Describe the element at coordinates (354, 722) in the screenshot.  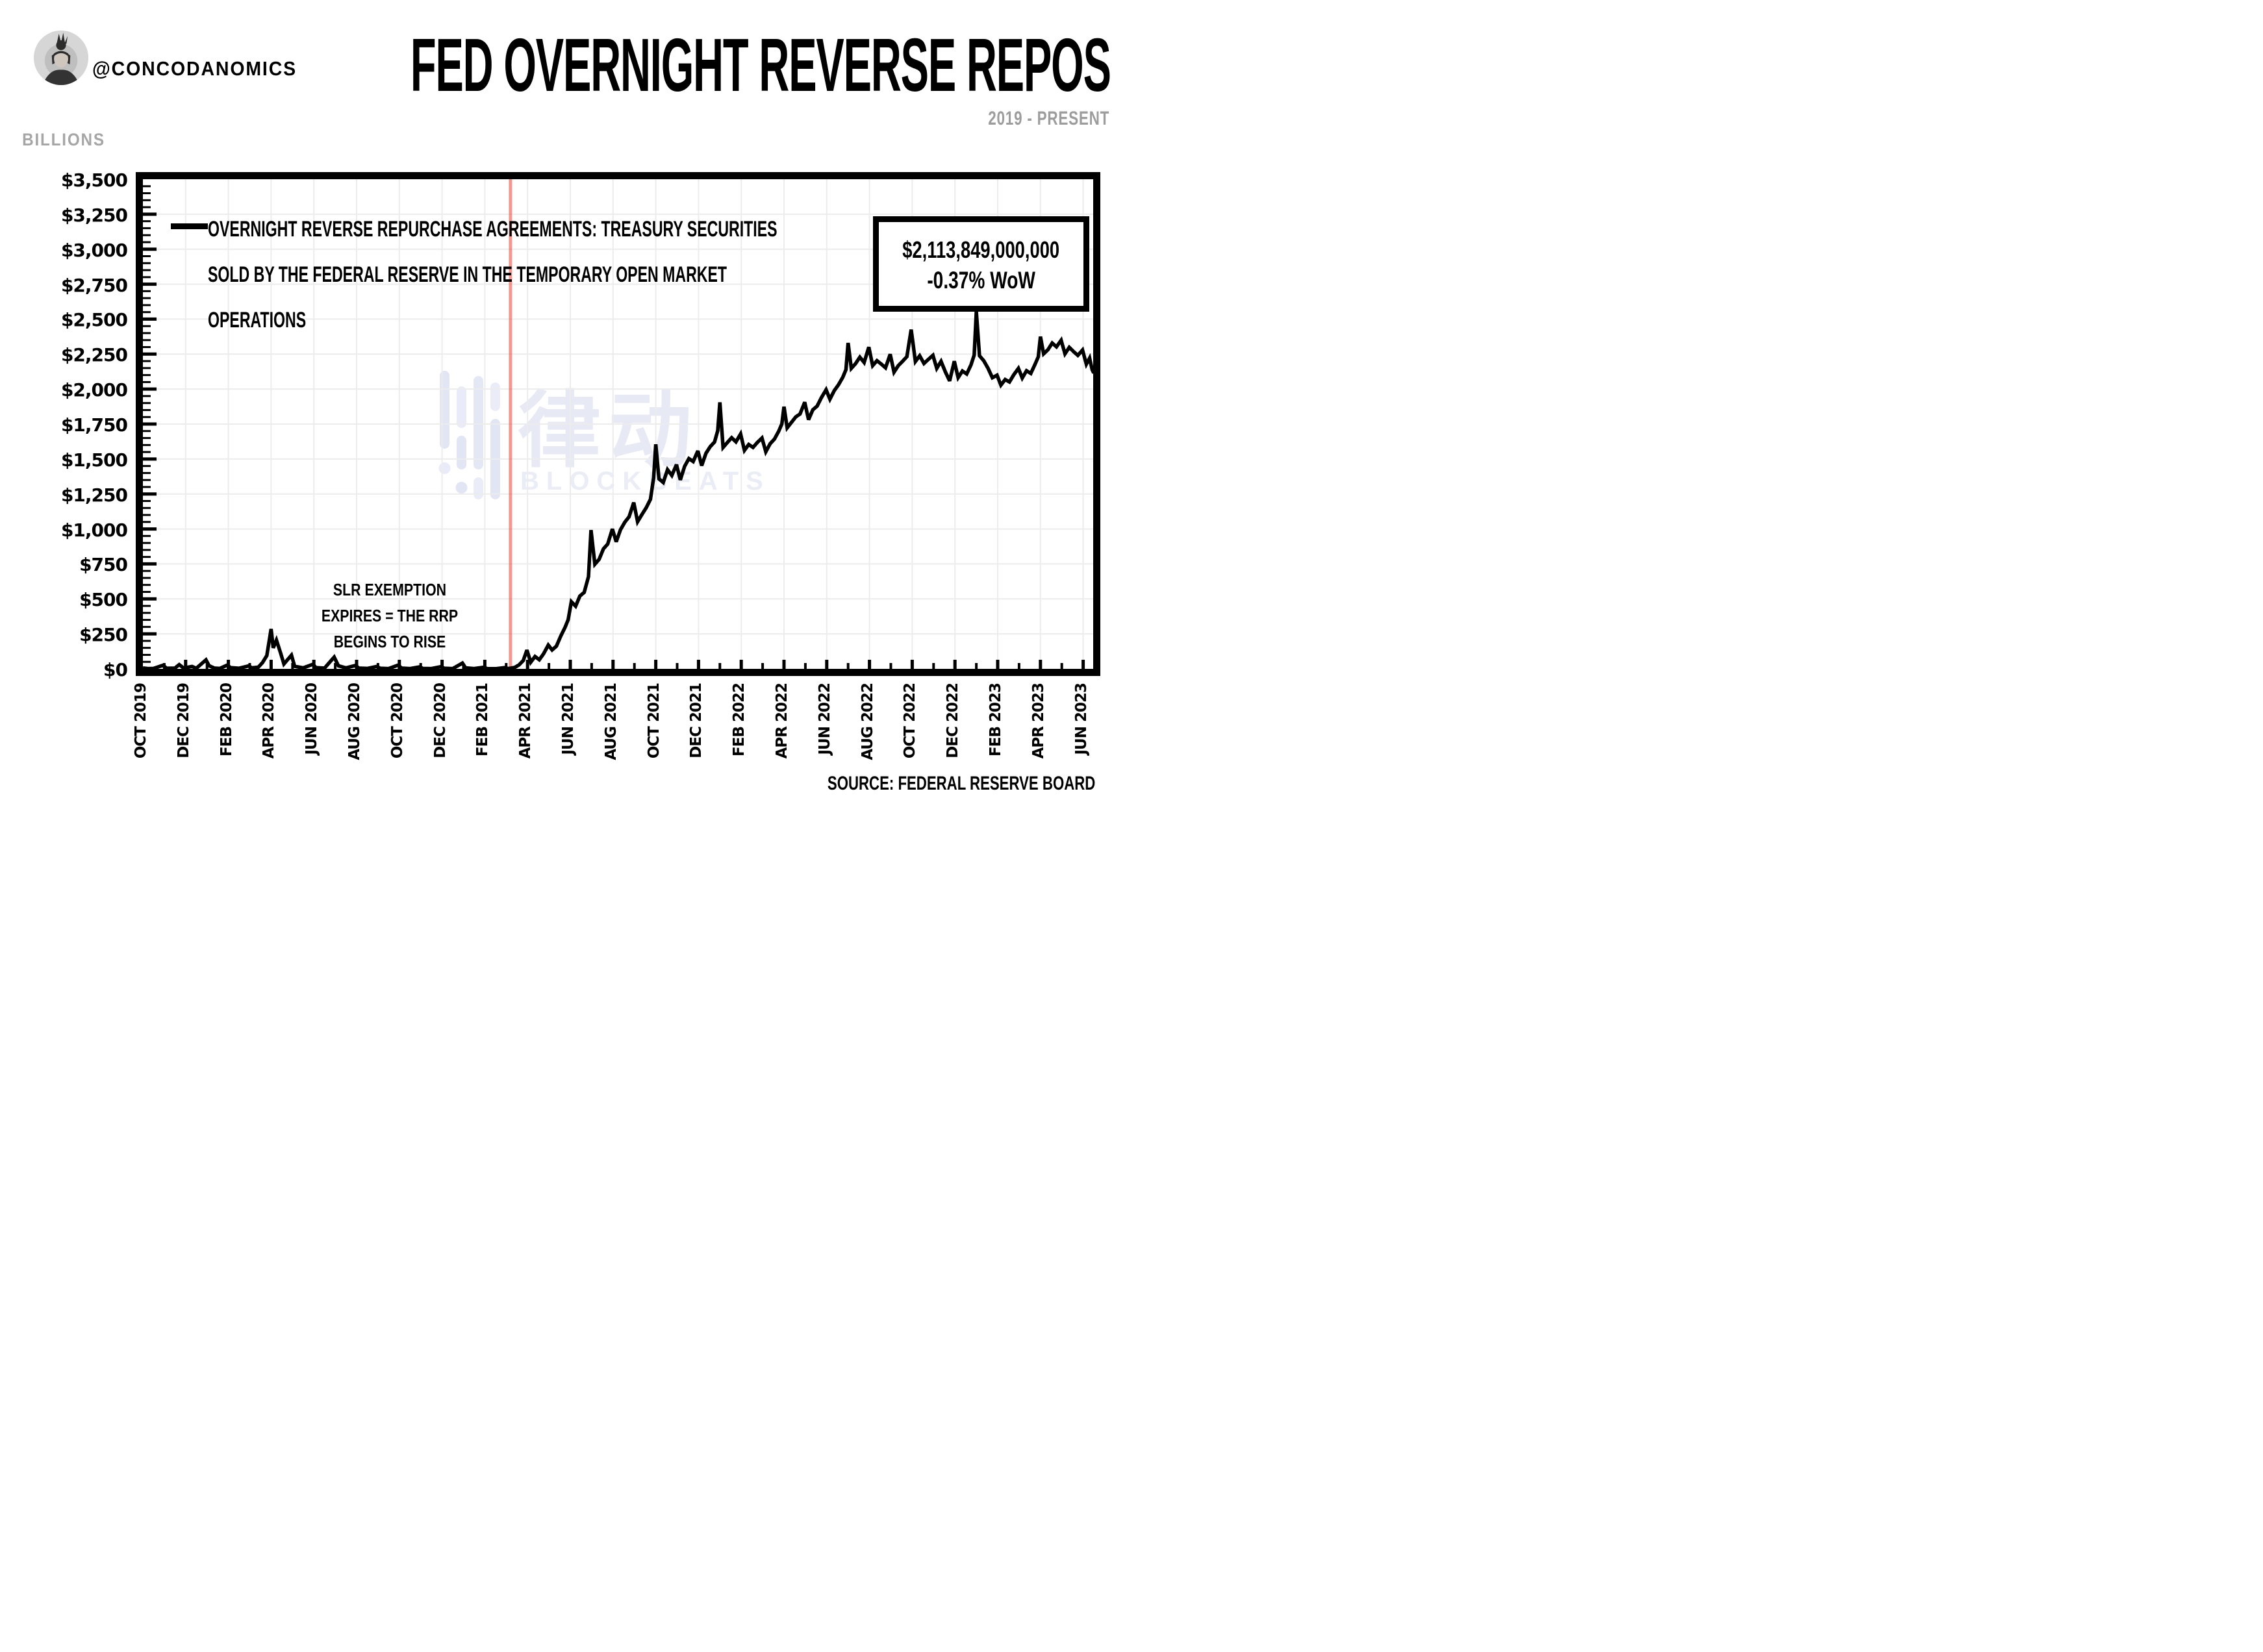
I see `x-tick-label: AUG 2020` at that location.